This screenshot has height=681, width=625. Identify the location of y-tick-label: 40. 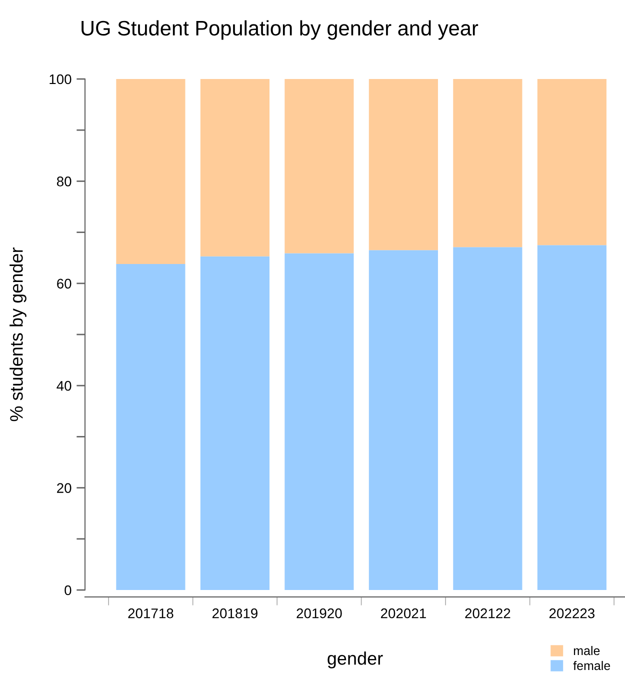
(64, 385).